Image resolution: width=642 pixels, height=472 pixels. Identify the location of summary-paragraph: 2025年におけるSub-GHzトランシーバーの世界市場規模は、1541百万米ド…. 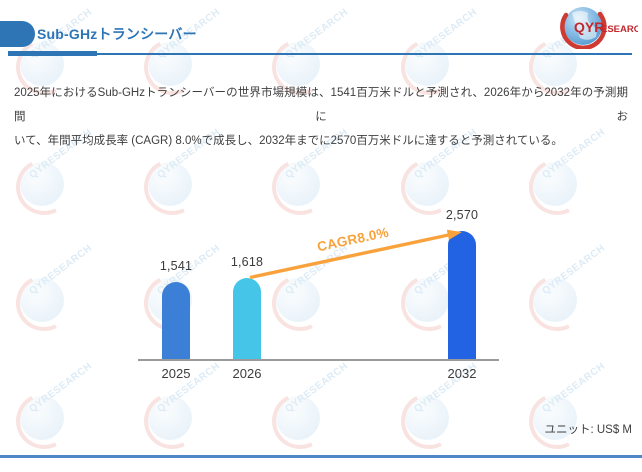
(321, 117).